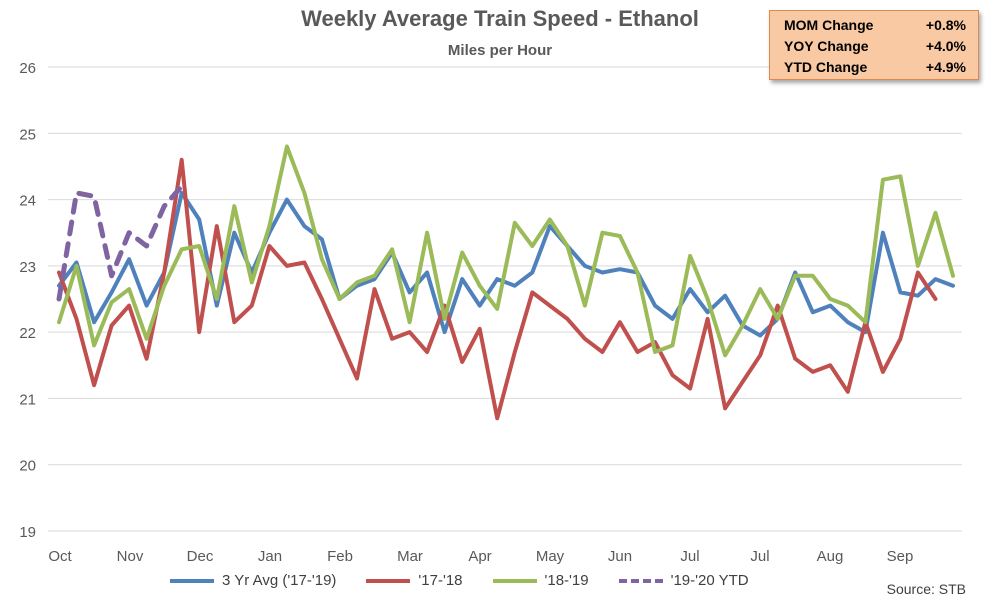  What do you see at coordinates (826, 67) in the screenshot?
I see `stat-label: YTD Change` at bounding box center [826, 67].